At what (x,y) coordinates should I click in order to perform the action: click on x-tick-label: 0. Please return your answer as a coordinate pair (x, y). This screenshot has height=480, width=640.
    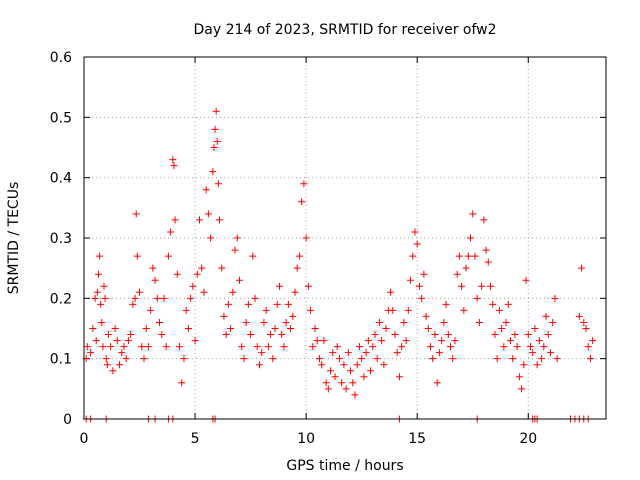
    Looking at the image, I should click on (84, 439).